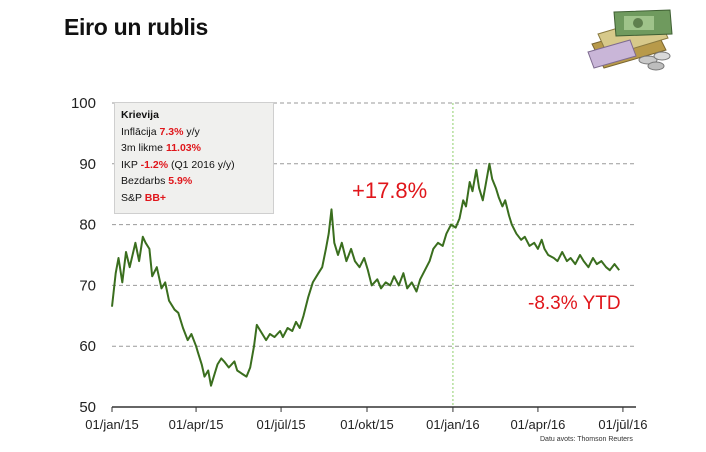 The height and width of the screenshot is (452, 706). Describe the element at coordinates (83, 103) in the screenshot. I see `y-tick-label: 100` at that location.